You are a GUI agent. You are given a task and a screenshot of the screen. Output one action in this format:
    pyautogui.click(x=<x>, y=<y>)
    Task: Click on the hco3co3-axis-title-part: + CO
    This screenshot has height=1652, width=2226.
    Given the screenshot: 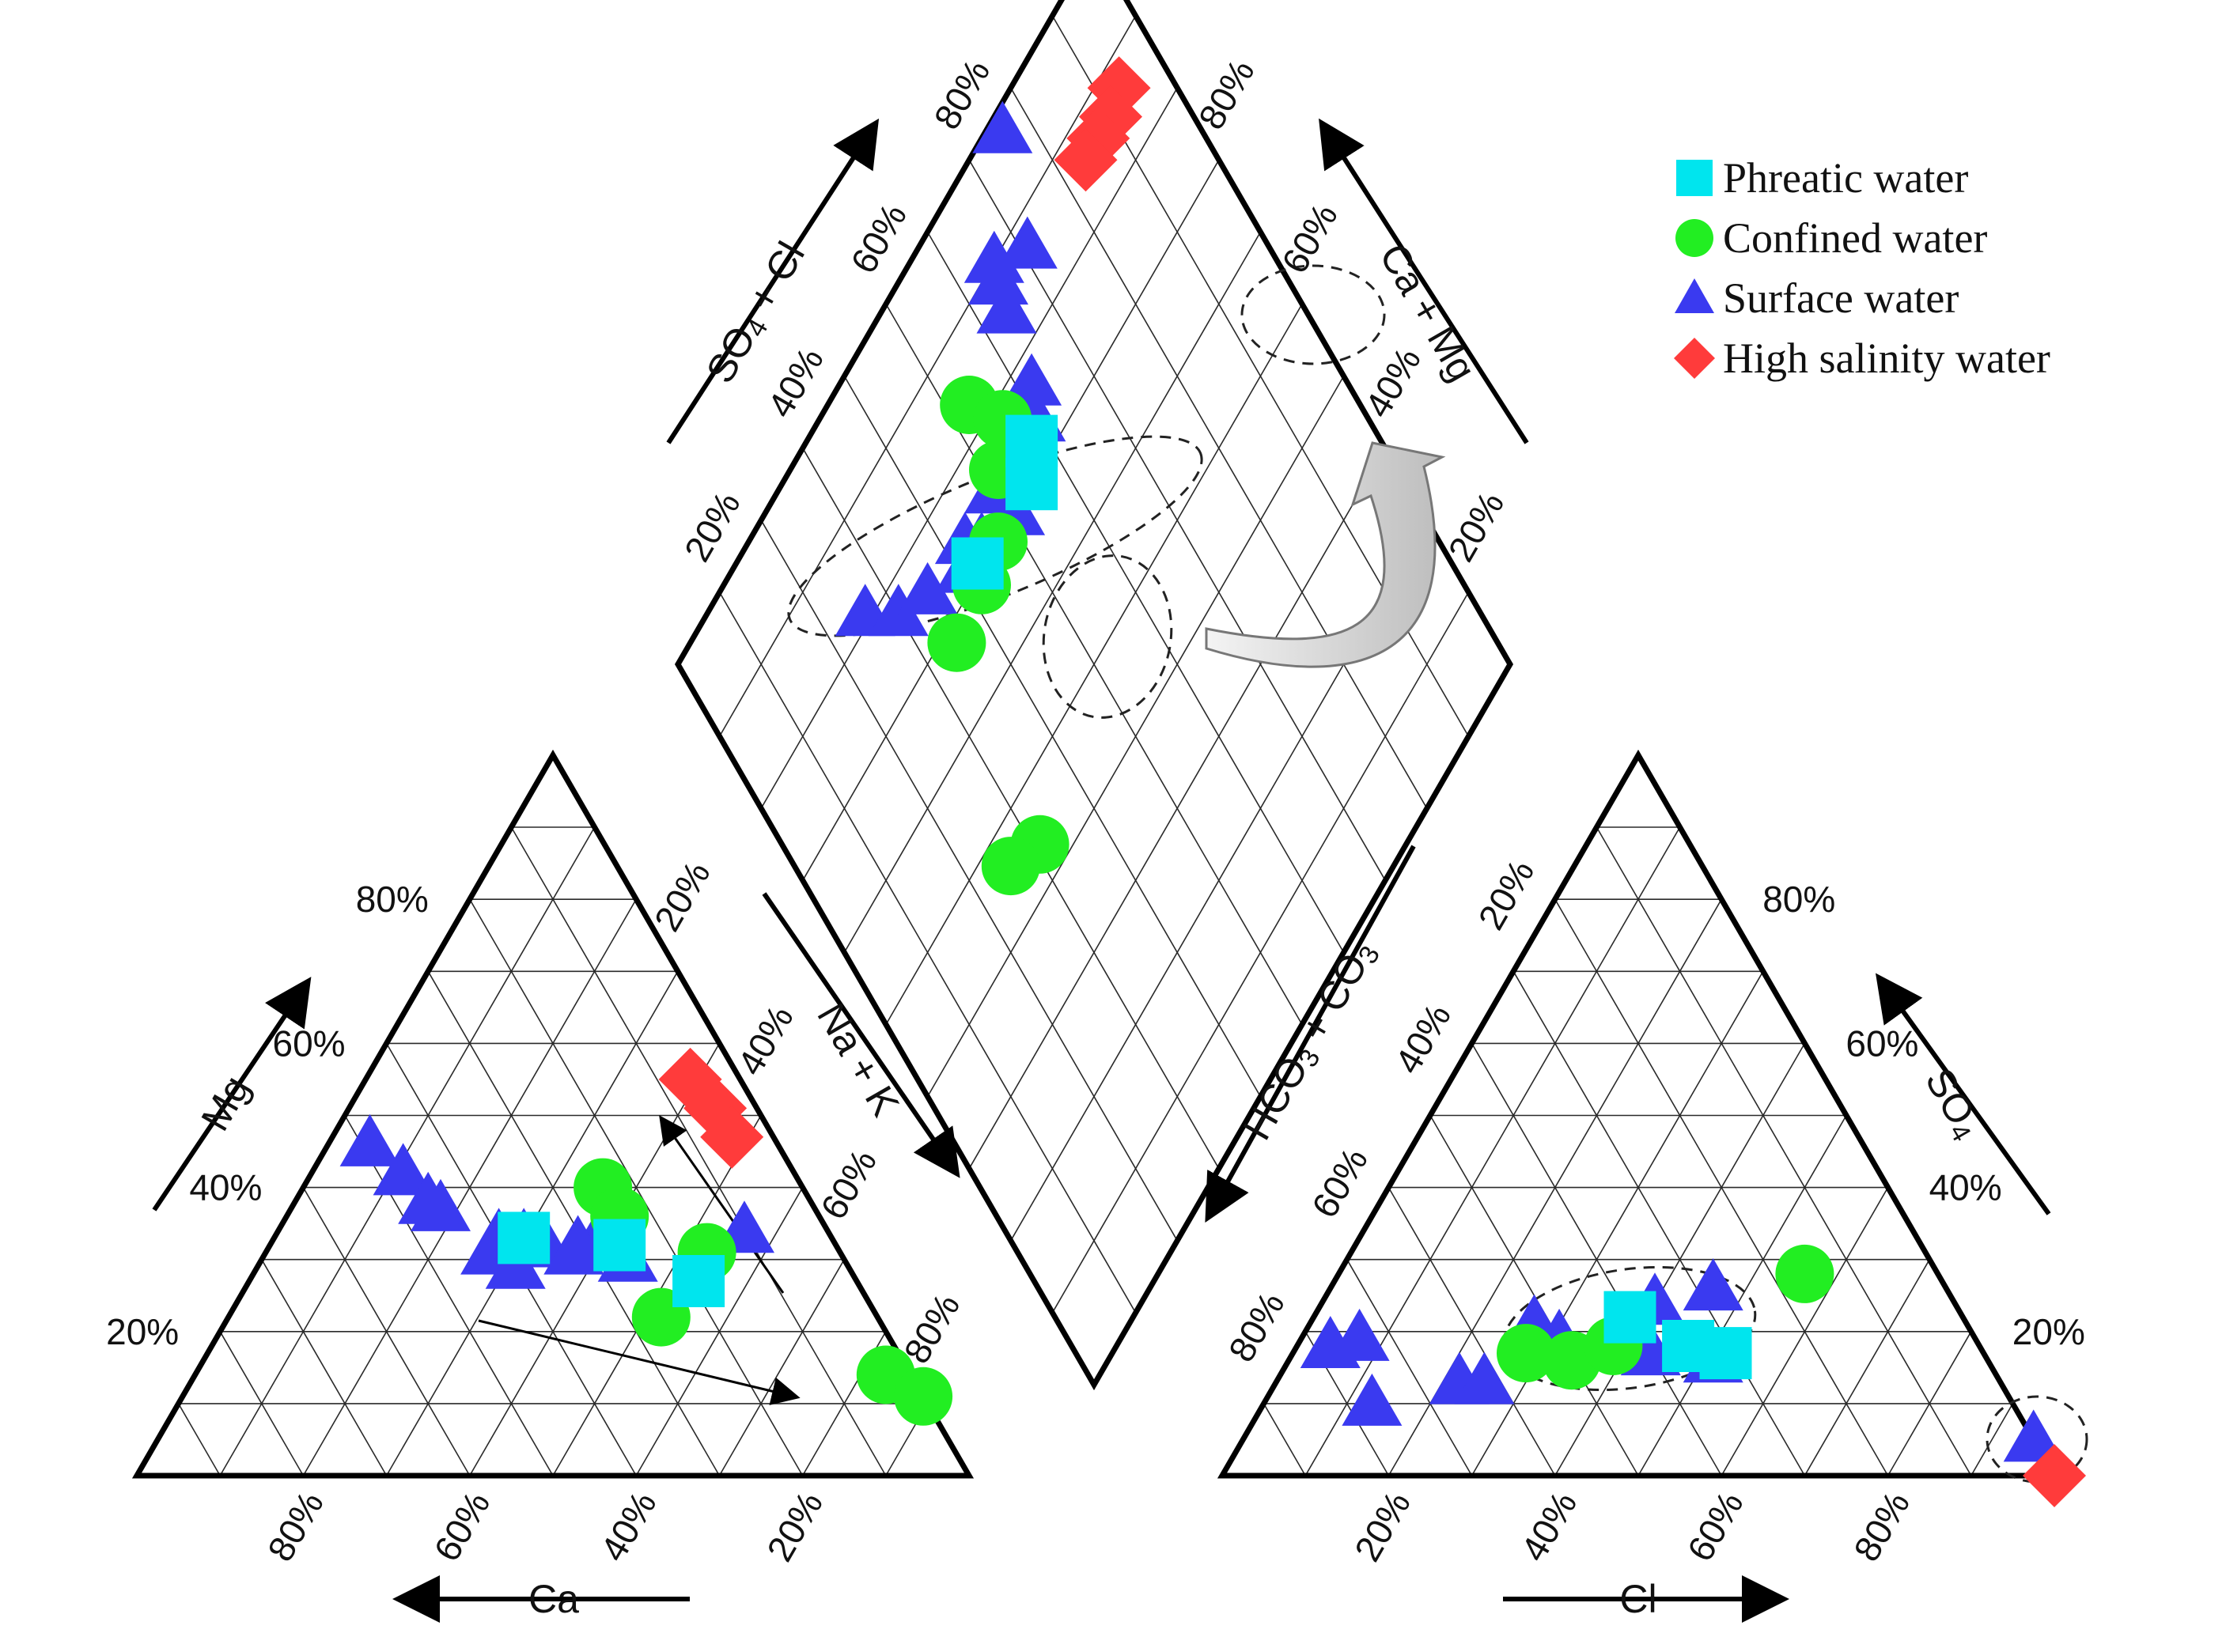 What is the action you would take?
    pyautogui.click(x=1331, y=1002)
    